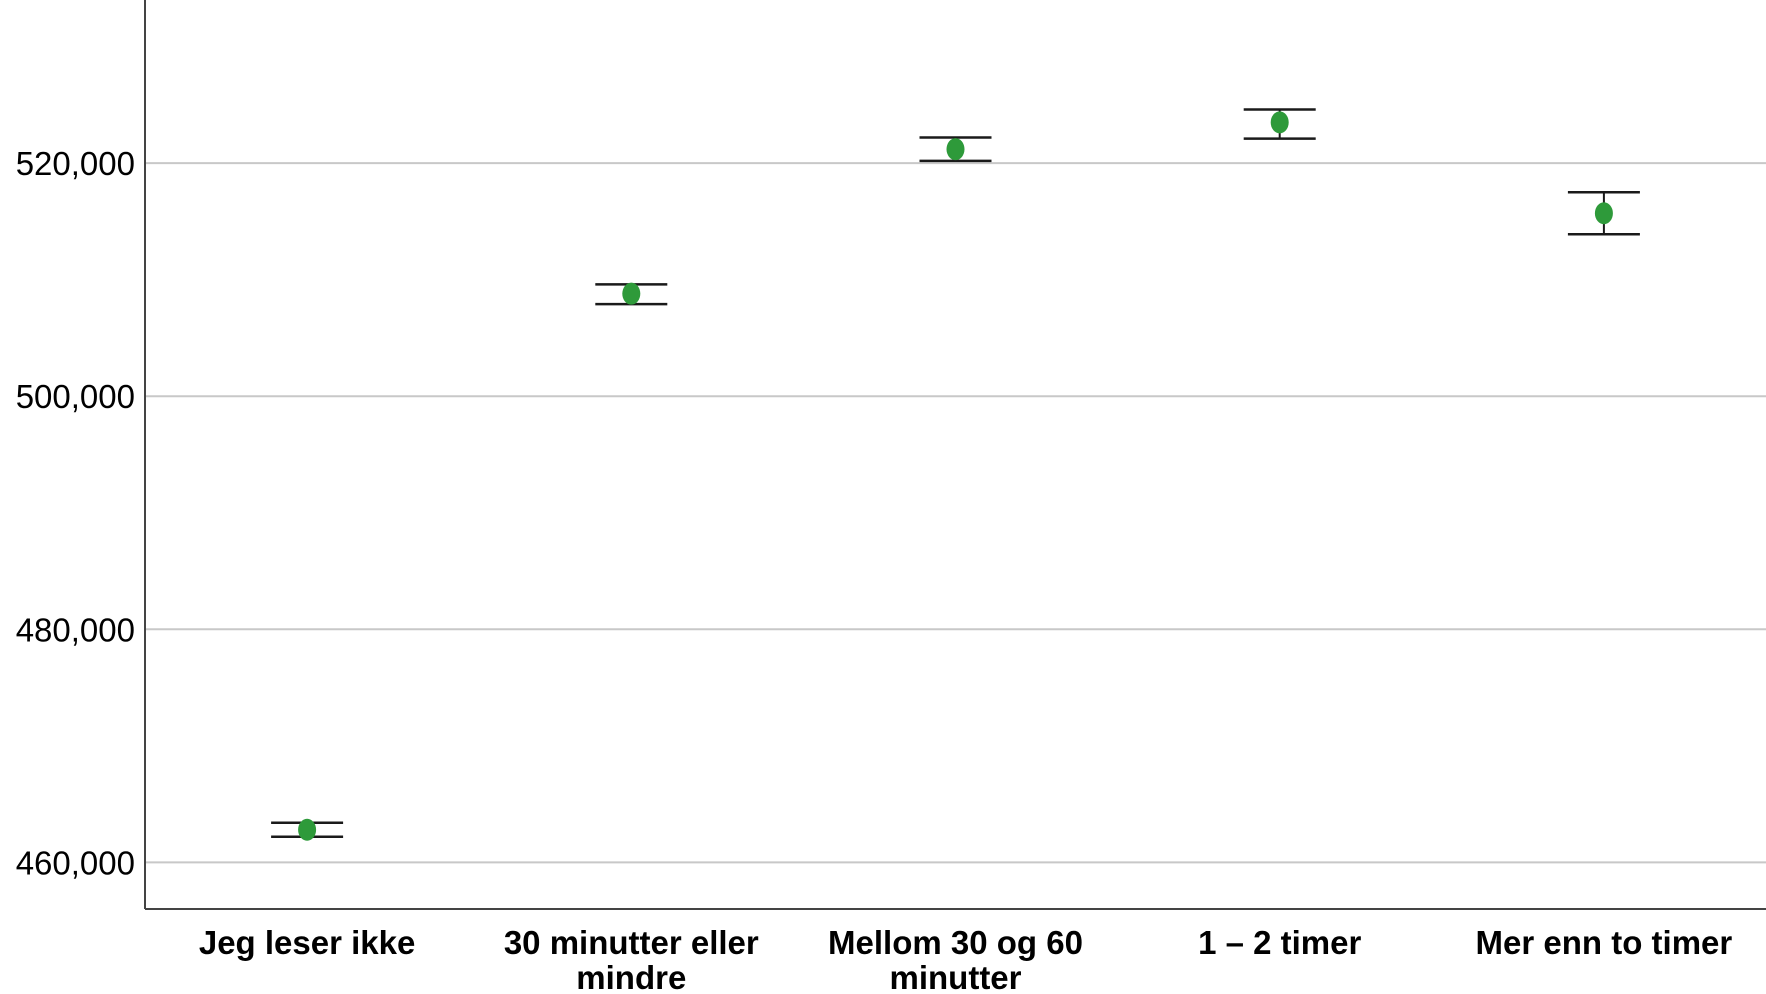 The width and height of the screenshot is (1766, 994). Describe the element at coordinates (955, 959) in the screenshot. I see `x-tick-label: Mellom 30 og 60 minutter` at that location.